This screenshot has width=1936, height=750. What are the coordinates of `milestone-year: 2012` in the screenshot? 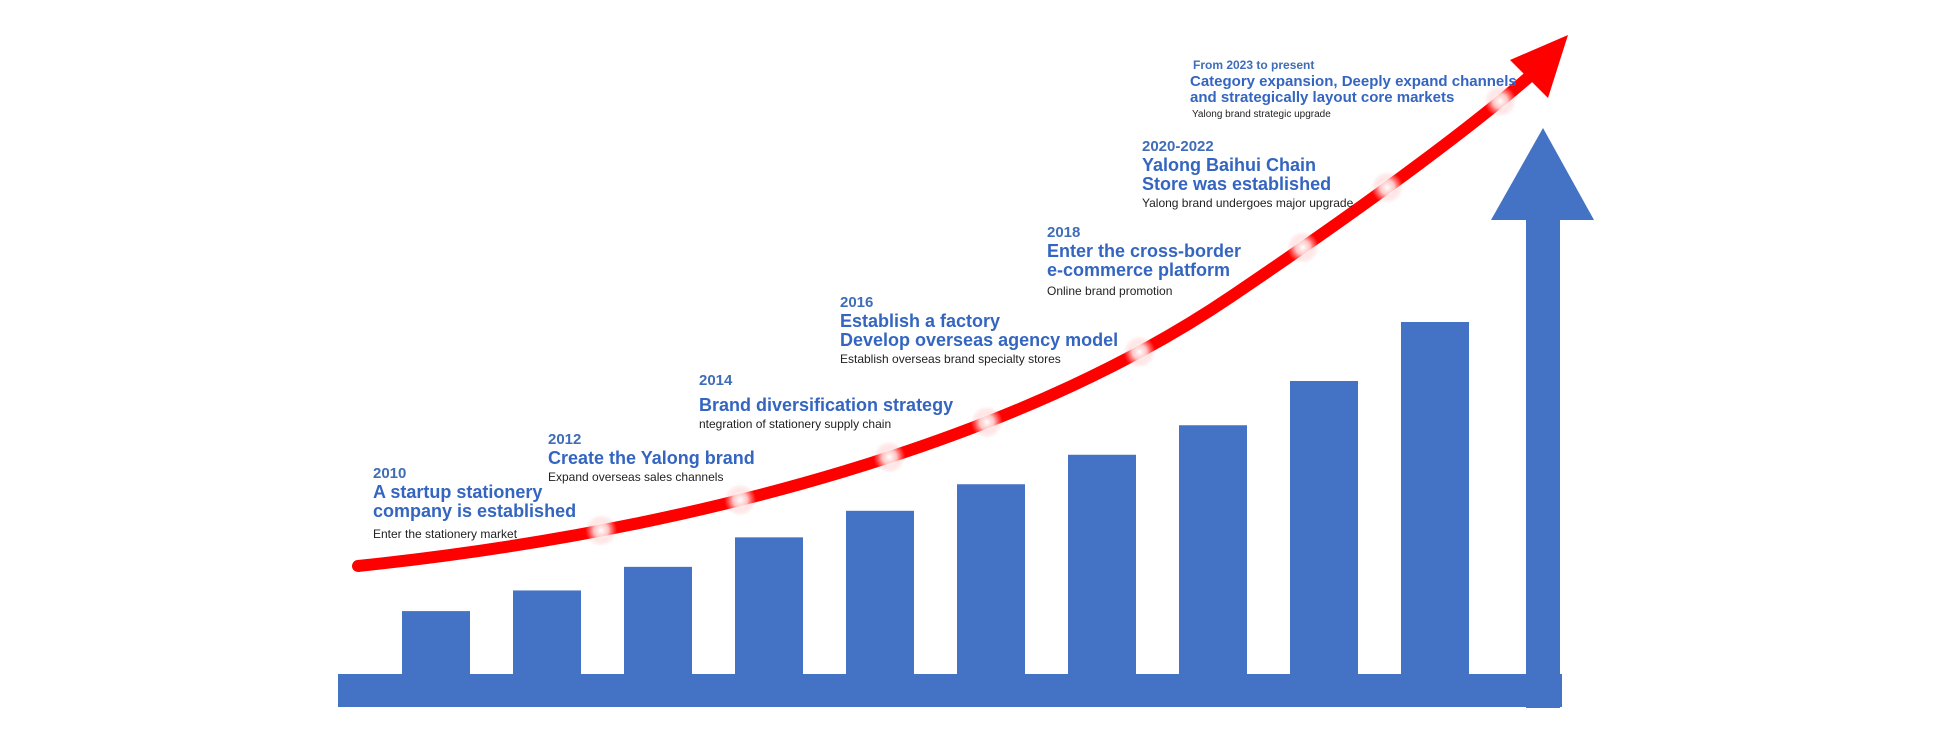 It's located at (565, 439).